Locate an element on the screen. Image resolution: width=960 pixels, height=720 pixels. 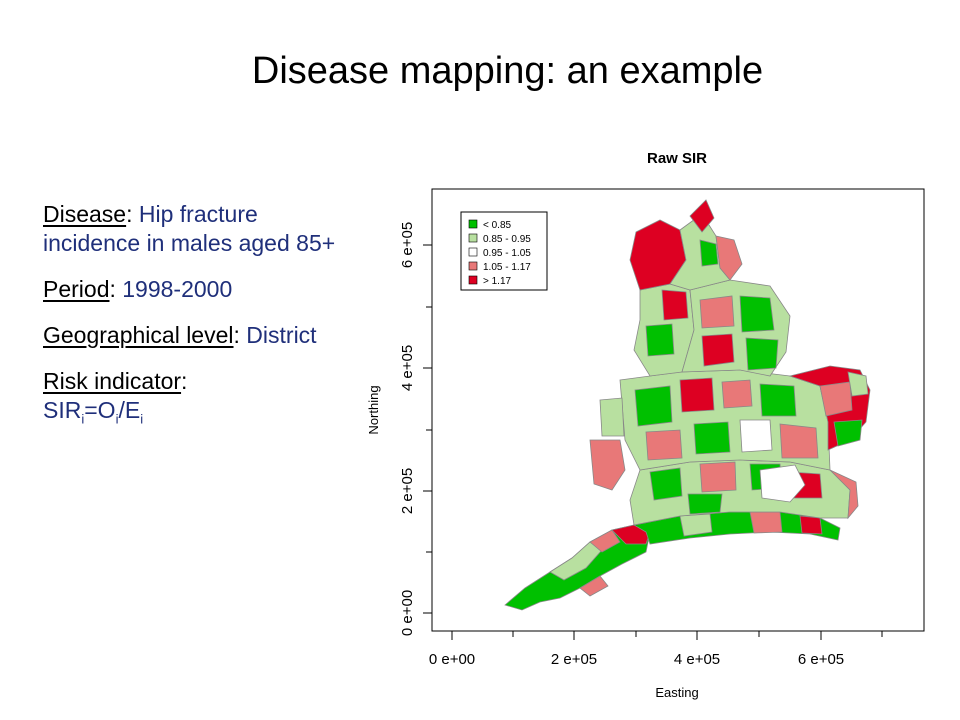
bullet-label: Disease is located at coordinates (85, 214).